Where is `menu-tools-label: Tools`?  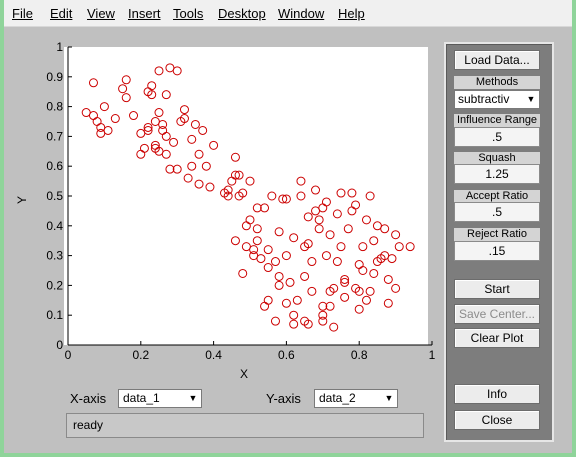 menu-tools-label: Tools is located at coordinates (188, 13).